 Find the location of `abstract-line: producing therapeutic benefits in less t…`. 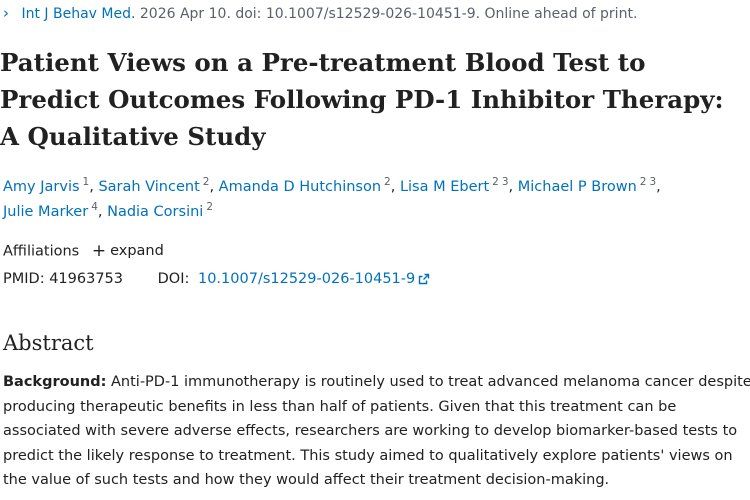

abstract-line: producing therapeutic benefits in less t… is located at coordinates (340, 406).